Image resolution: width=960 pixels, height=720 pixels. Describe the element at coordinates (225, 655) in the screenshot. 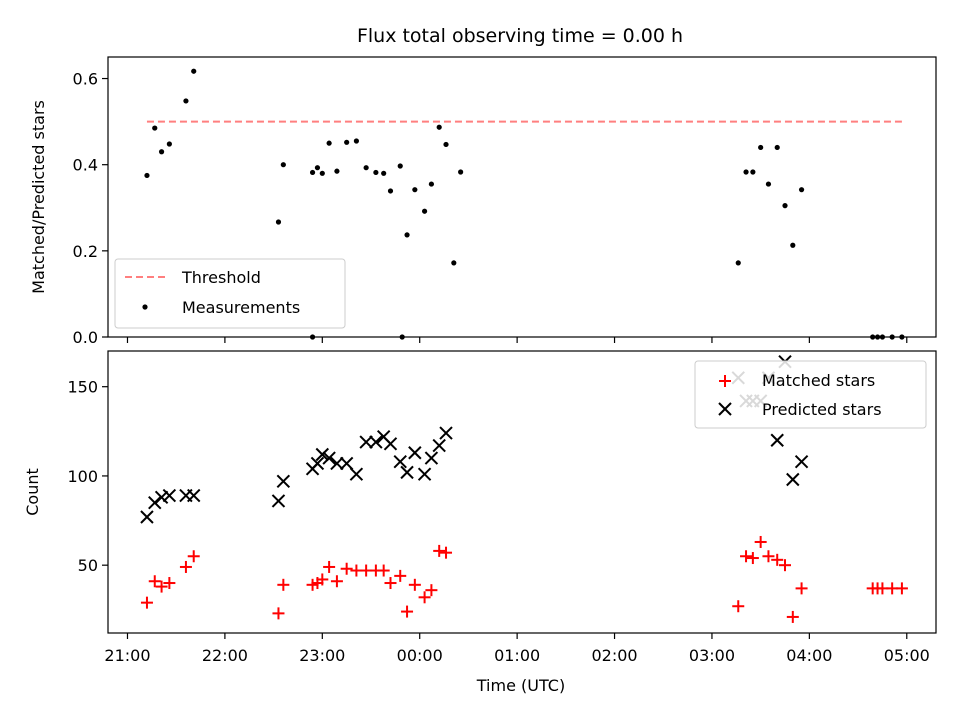

I see `x-tick-label: 22:00` at that location.